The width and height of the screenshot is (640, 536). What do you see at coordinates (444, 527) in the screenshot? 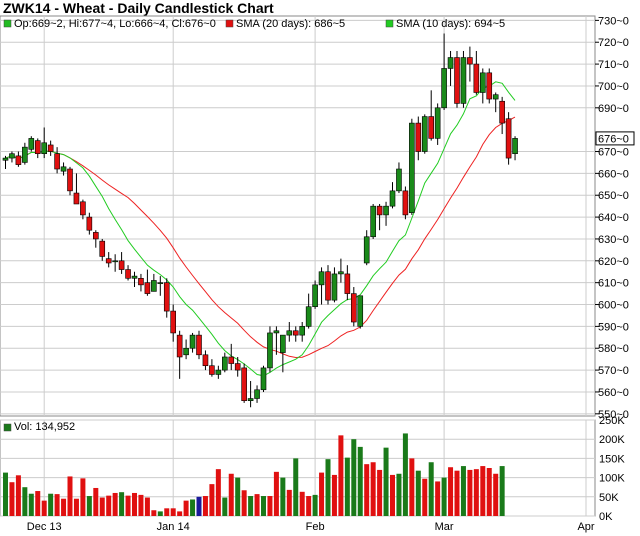
I see `date-tick-label: Mar` at bounding box center [444, 527].